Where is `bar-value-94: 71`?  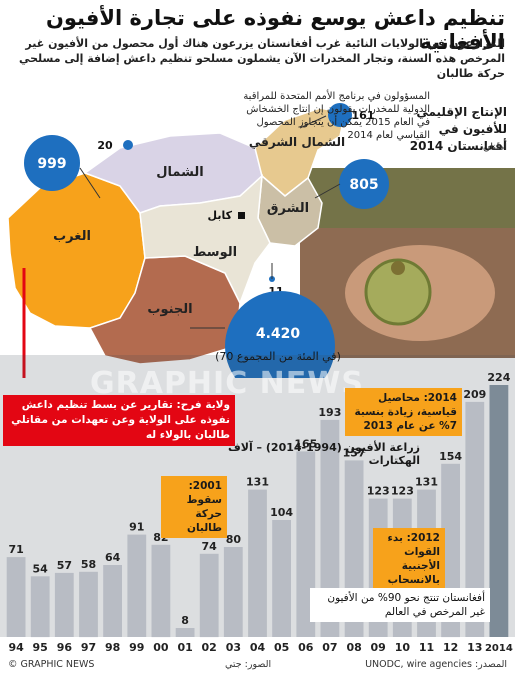
bar-value-94: 71 is located at coordinates (15, 549).